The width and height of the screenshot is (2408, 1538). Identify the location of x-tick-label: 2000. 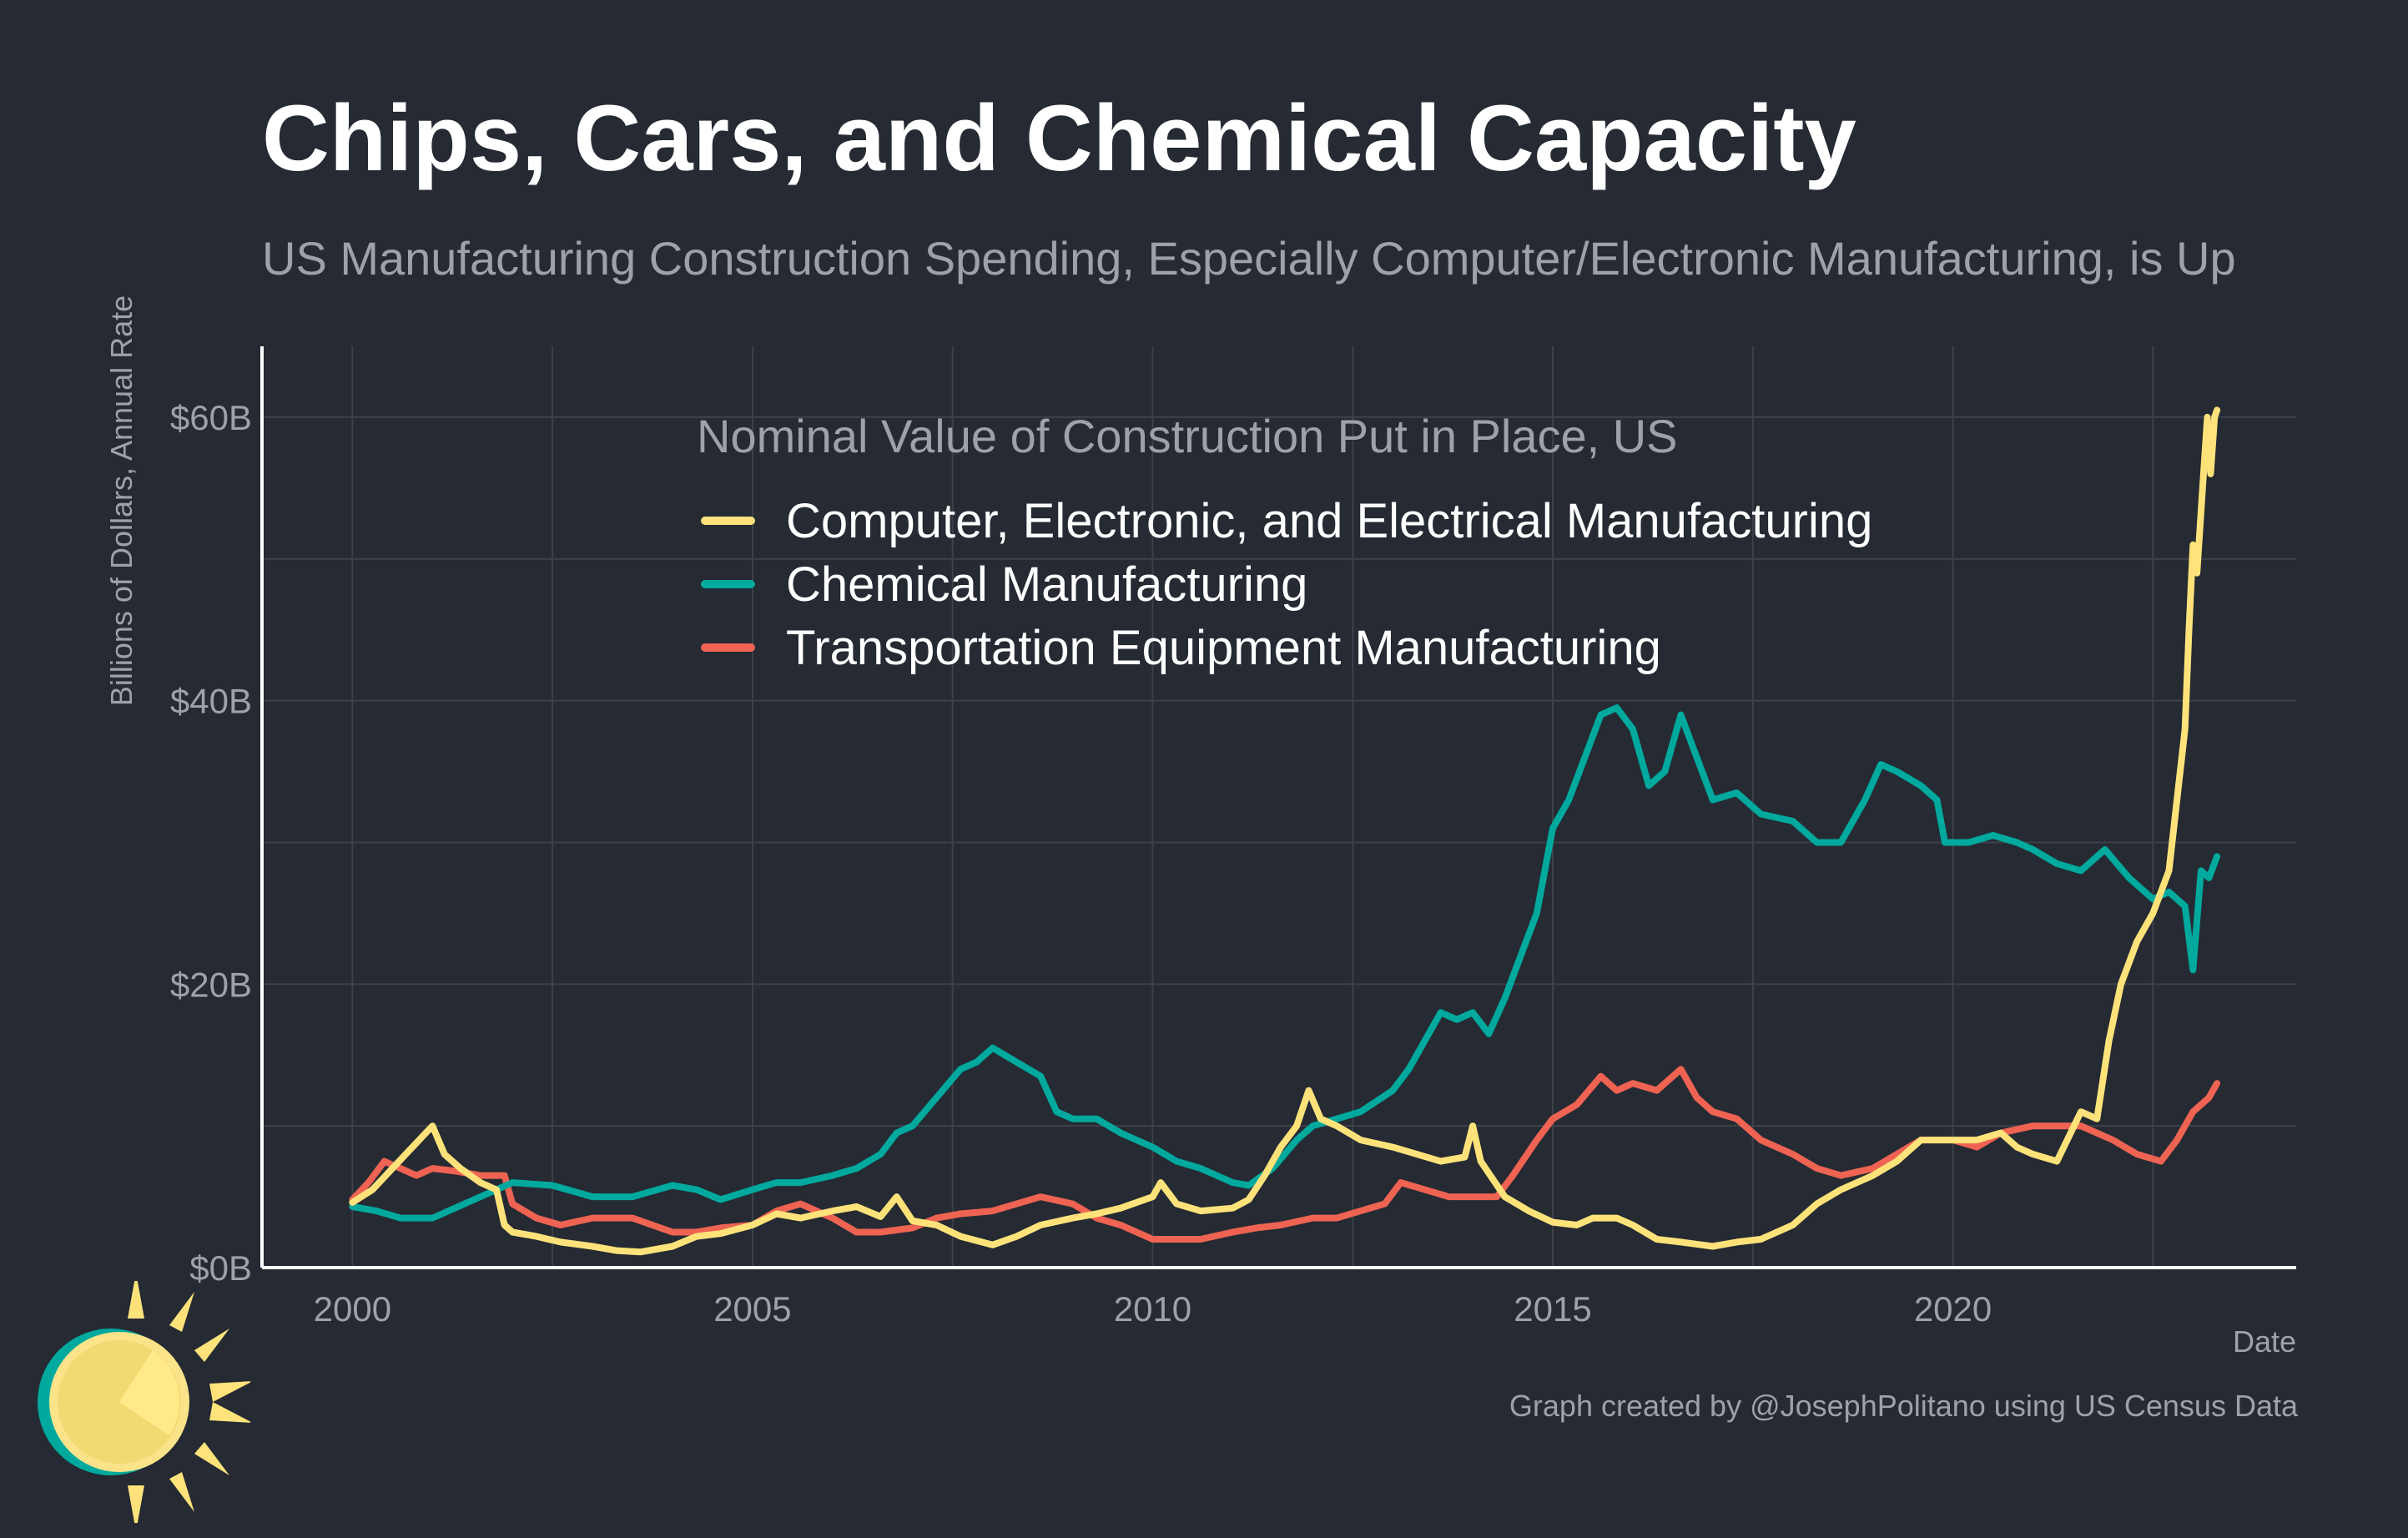
(352, 1309).